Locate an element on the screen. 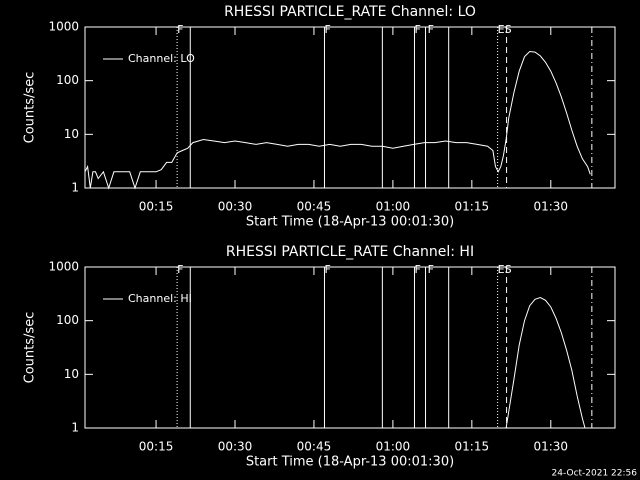  footer: 24-Oct-2021 22:56 is located at coordinates (595, 474).